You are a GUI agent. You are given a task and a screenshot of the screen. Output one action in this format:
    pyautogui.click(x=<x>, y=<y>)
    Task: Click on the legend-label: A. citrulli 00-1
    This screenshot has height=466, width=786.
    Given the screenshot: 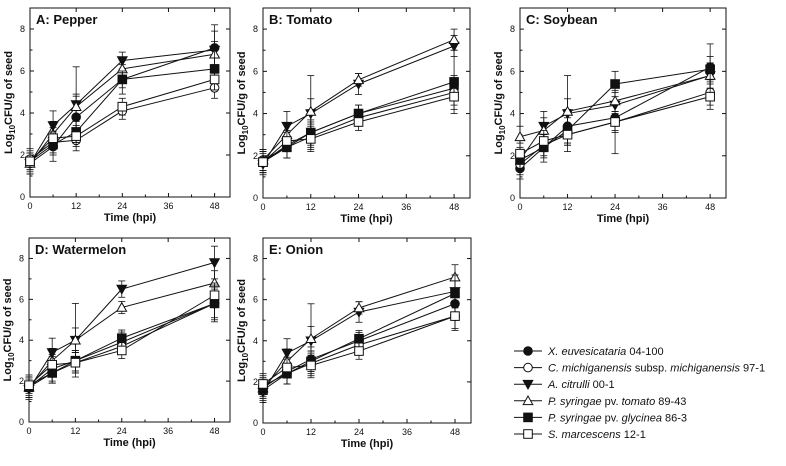 What is the action you would take?
    pyautogui.click(x=581, y=385)
    